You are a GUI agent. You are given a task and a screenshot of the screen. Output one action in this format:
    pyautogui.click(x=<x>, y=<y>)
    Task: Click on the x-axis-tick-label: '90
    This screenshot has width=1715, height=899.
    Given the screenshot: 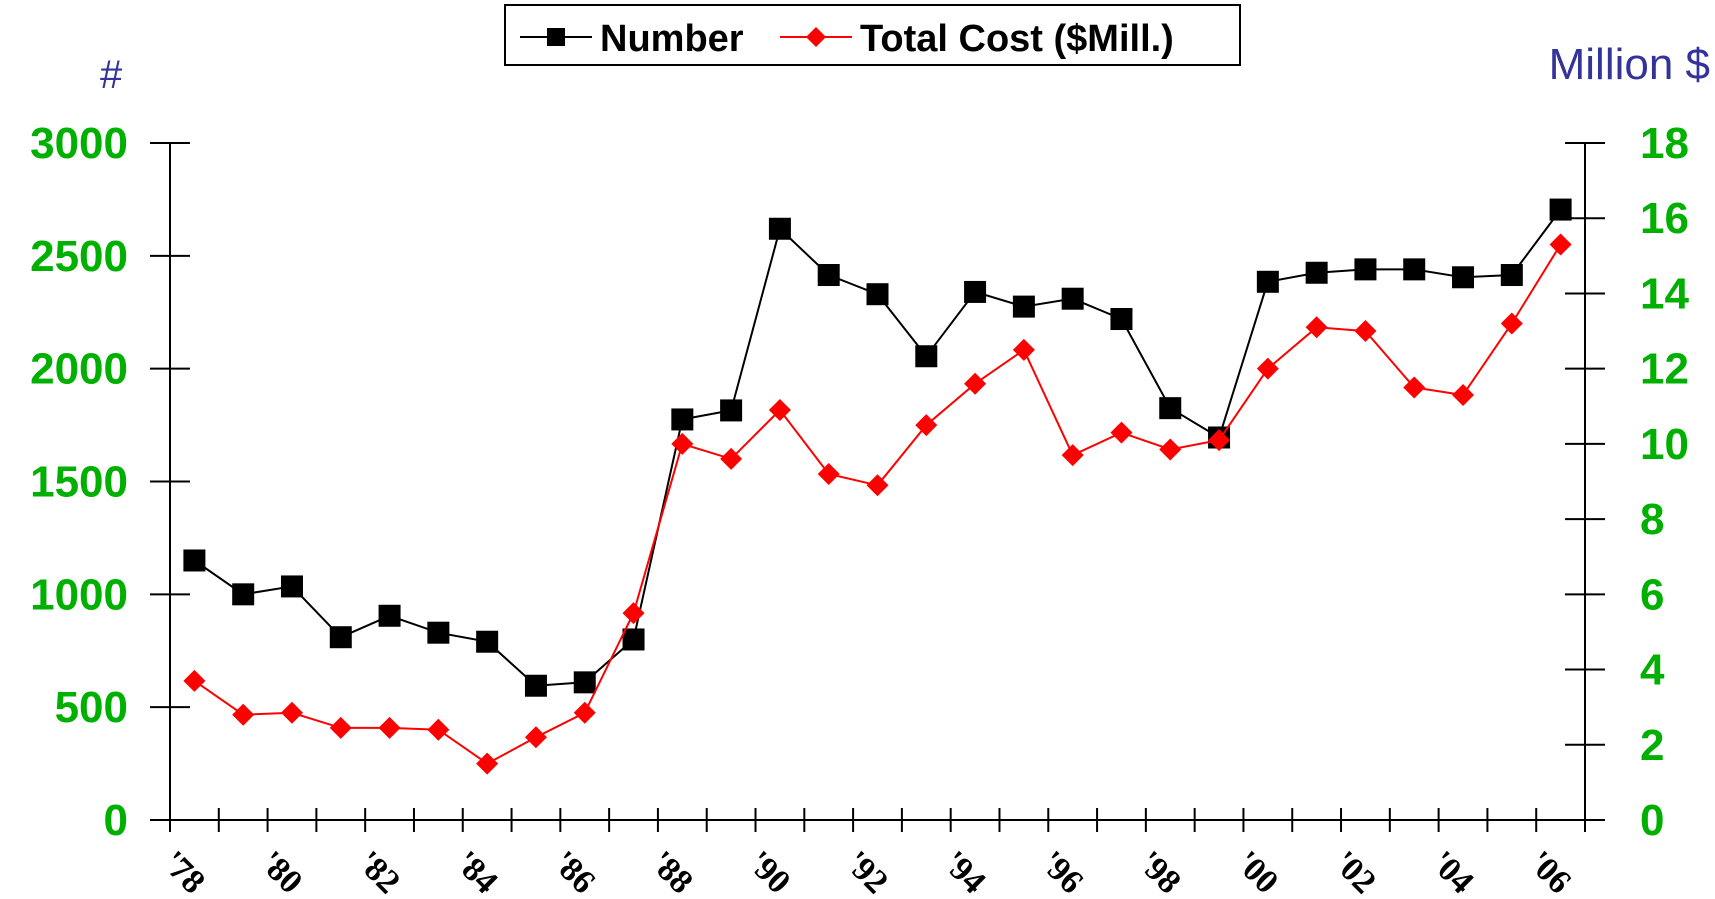 What is the action you would take?
    pyautogui.click(x=768, y=871)
    